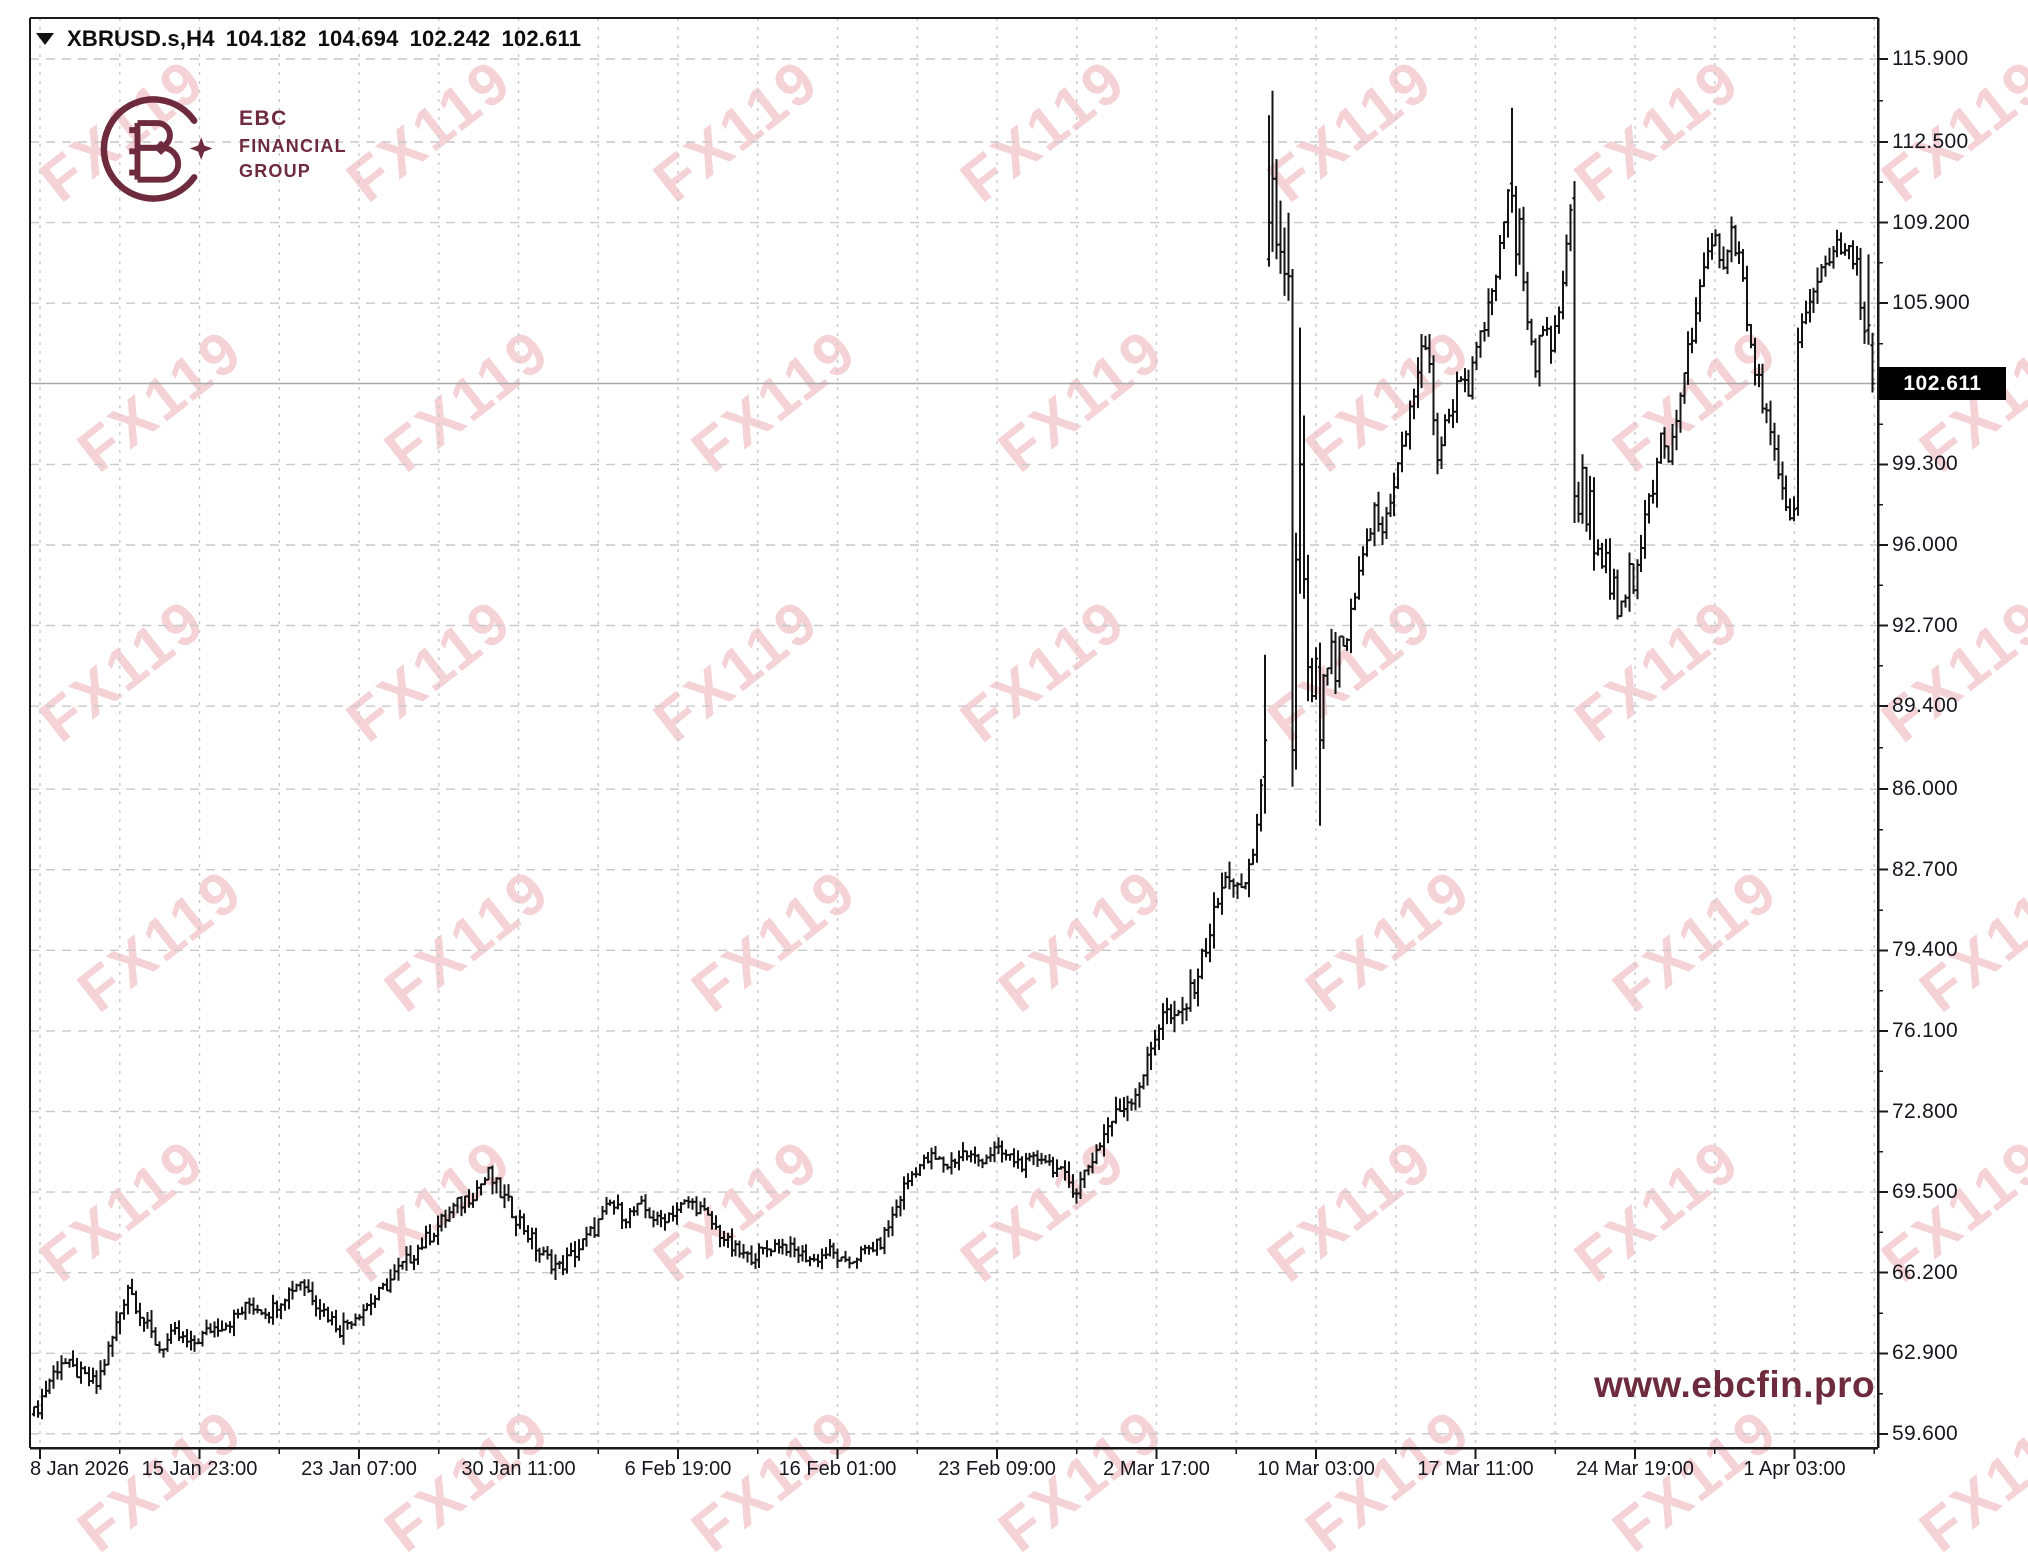 This screenshot has height=1566, width=2028. I want to click on date-tick-label: 24 Mar 19:00, so click(1635, 1469).